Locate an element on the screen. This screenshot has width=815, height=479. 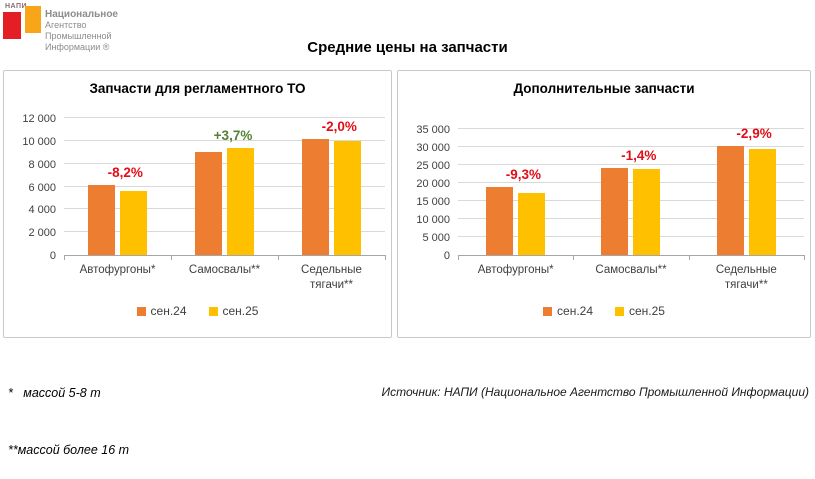
y-axis: 0 2 000 4 000 6 000 8 000 10 000 12 000 is located at coordinates (37, 187).